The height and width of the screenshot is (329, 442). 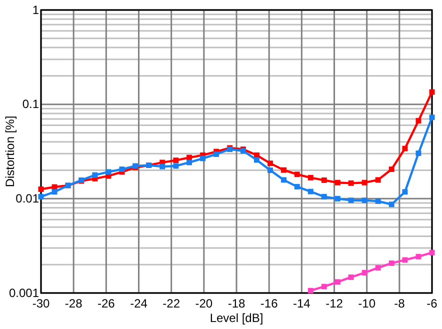 I want to click on y-tick-label: 0.1, so click(x=31, y=104).